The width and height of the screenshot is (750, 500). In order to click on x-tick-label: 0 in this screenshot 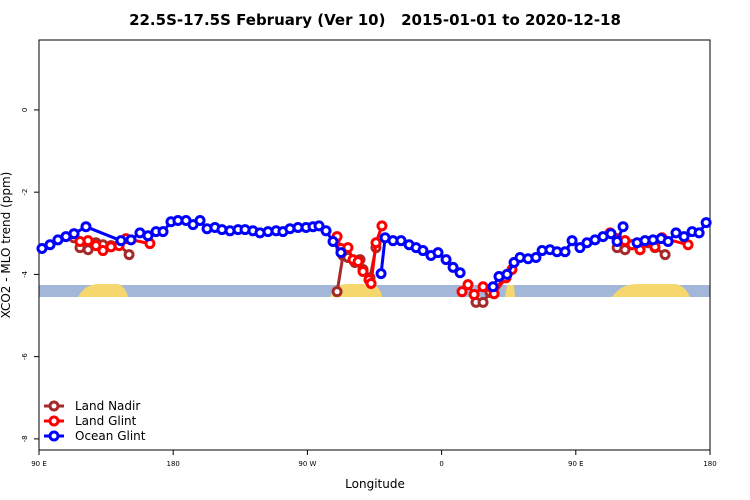, I will do `click(441, 464)`.